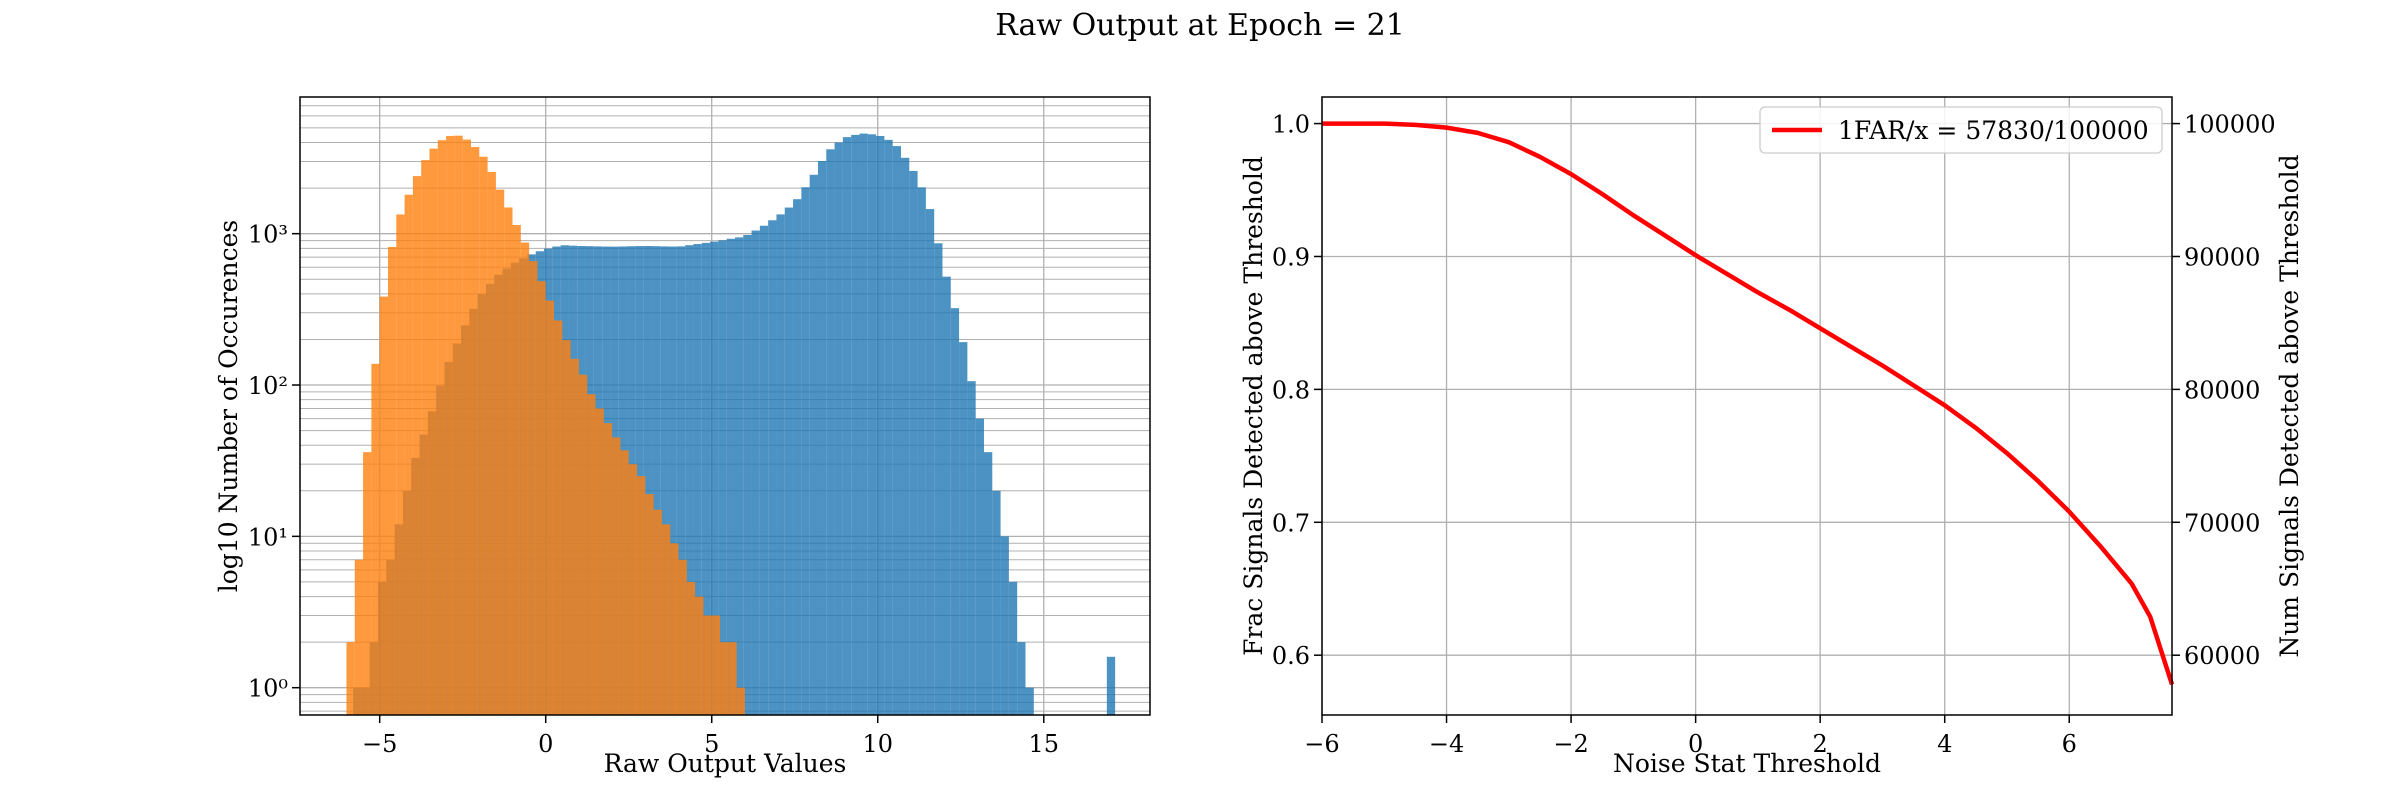 The width and height of the screenshot is (2400, 800). What do you see at coordinates (1820, 744) in the screenshot?
I see `detection-xtick-label: 2` at bounding box center [1820, 744].